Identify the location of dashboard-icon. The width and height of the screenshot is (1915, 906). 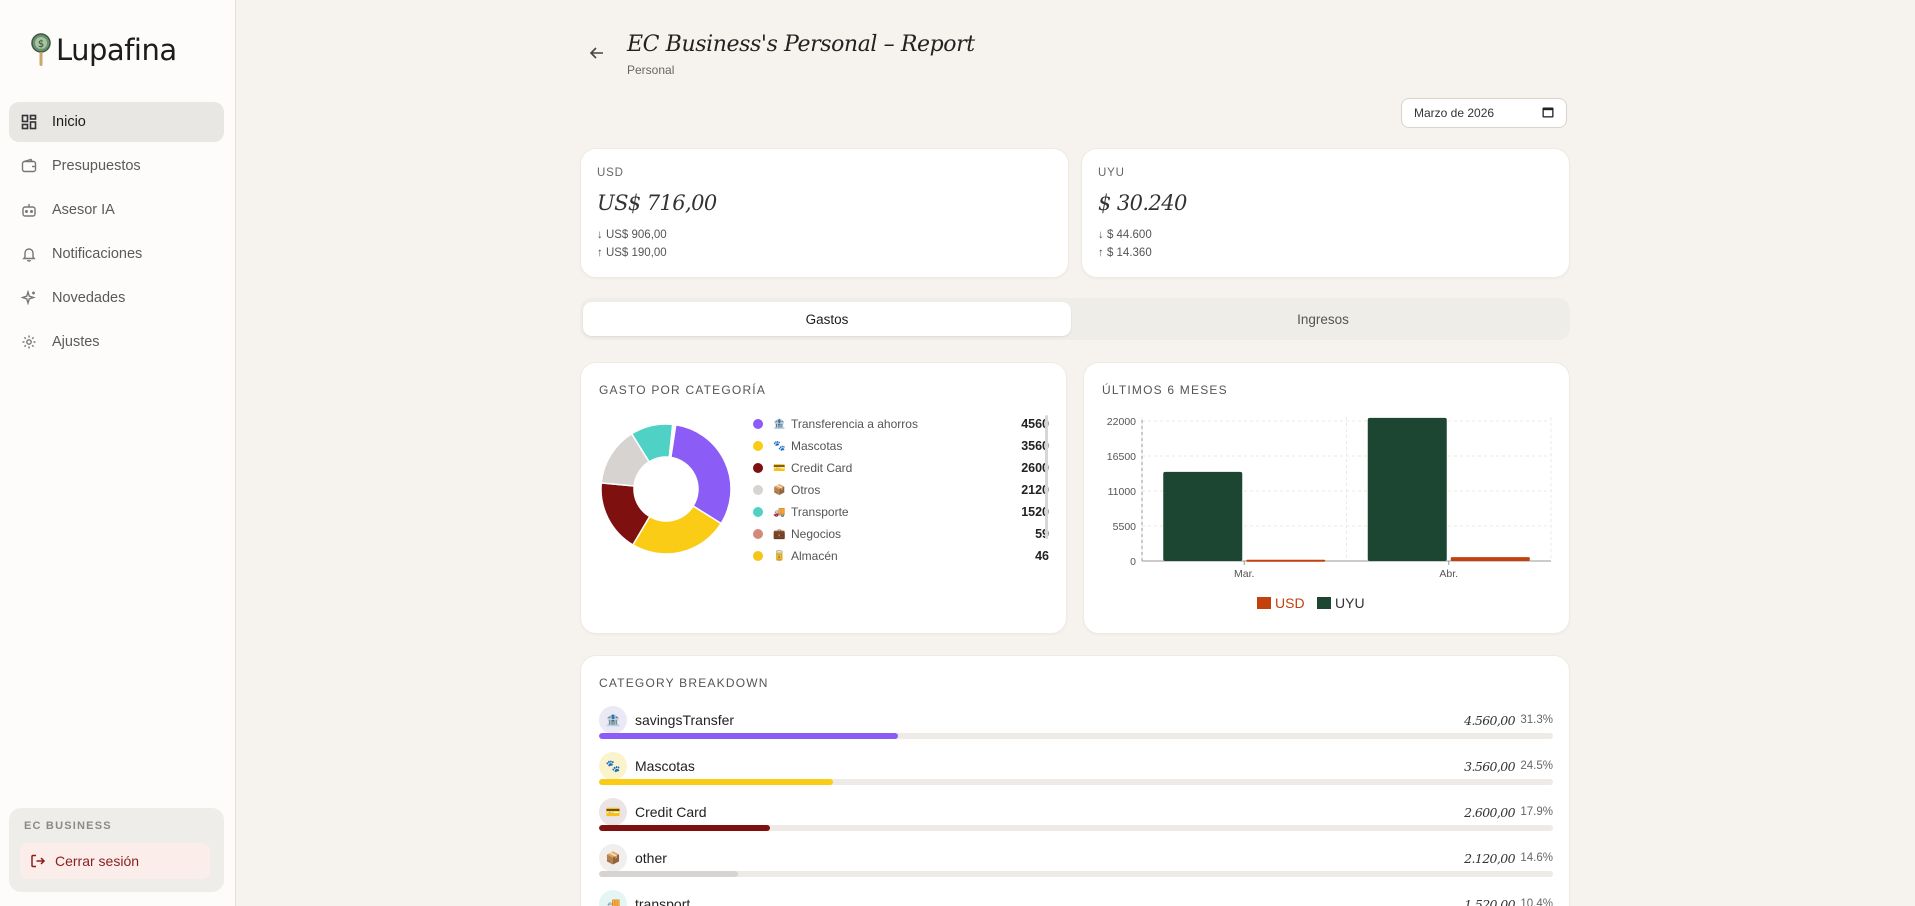
(29, 122).